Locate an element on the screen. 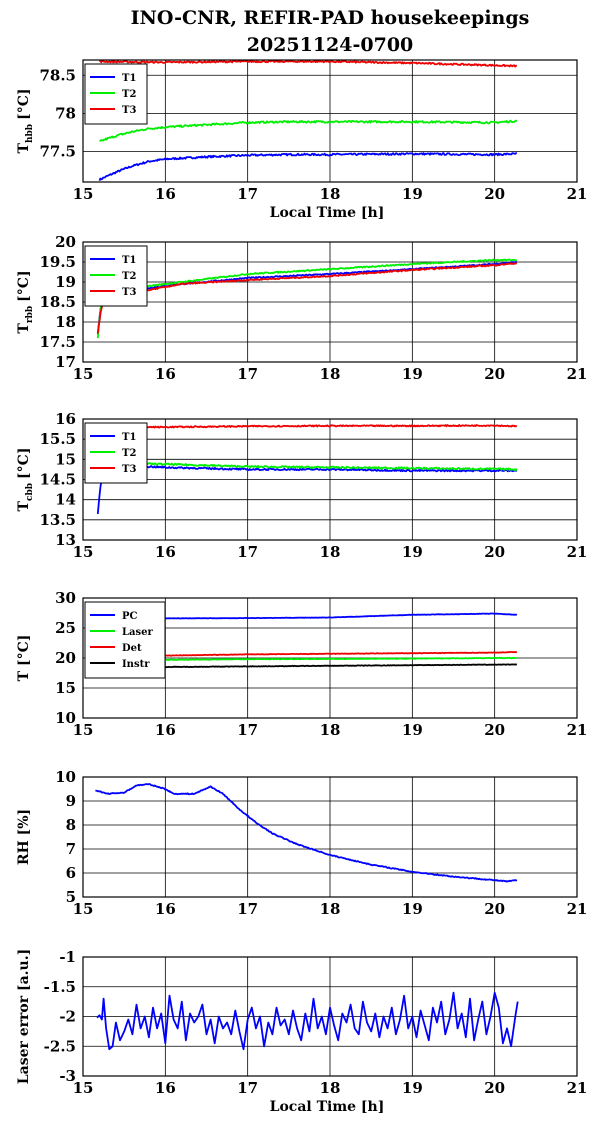 This screenshot has width=595, height=1134. y-tick-label: 9 is located at coordinates (71, 801).